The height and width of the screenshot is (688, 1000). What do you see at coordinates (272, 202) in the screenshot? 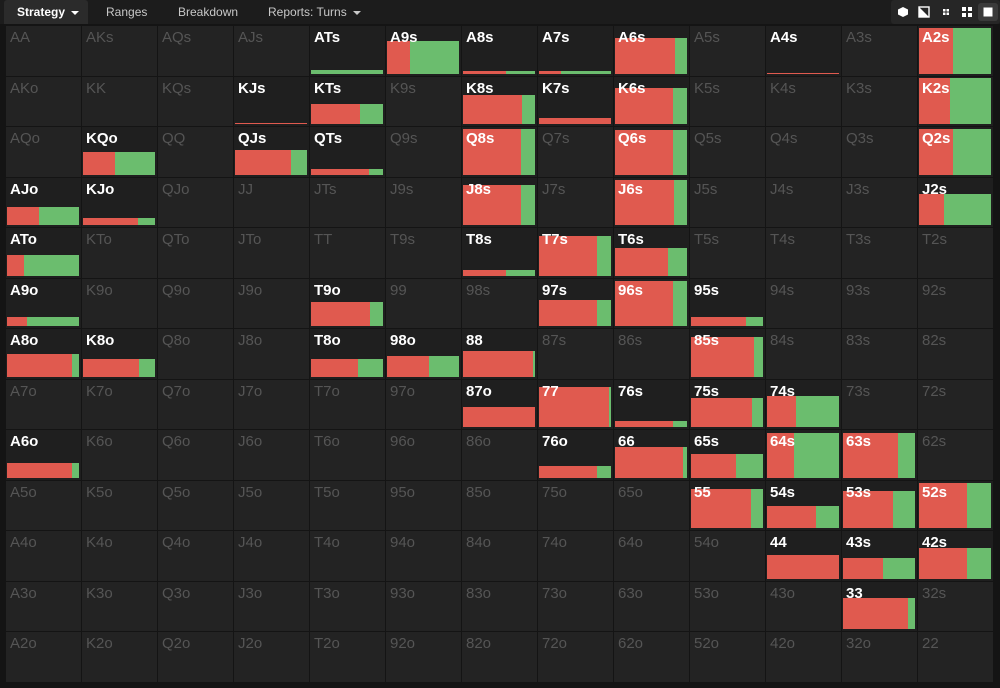
I see `hand-cell: JJ` at bounding box center [272, 202].